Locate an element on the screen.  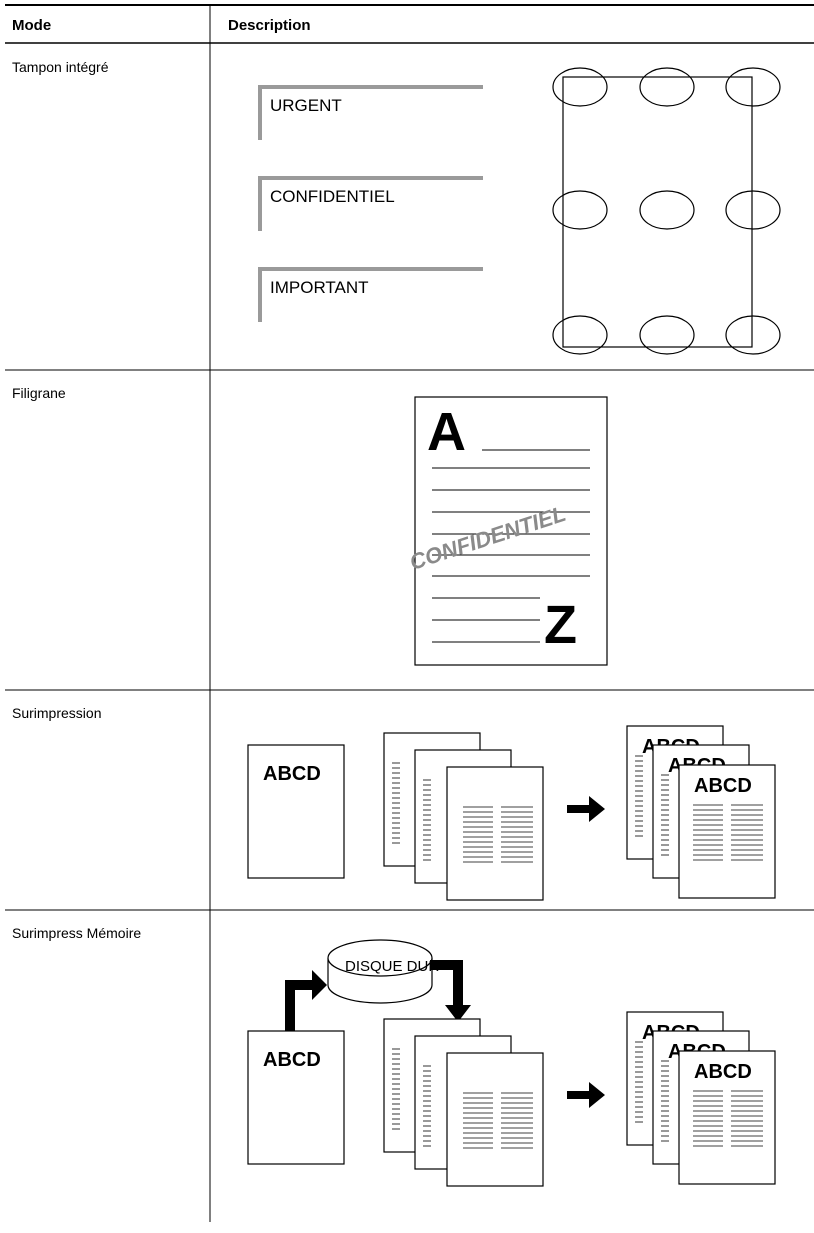
page-outline is located at coordinates (657, 212).